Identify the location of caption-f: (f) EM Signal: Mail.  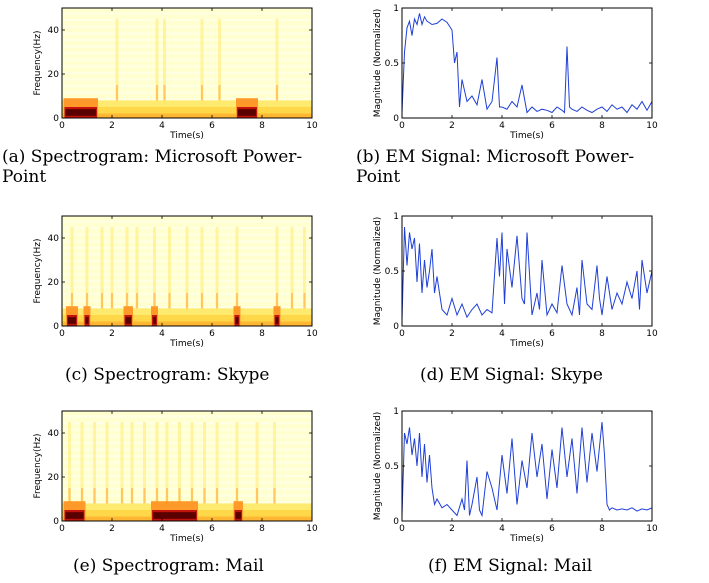
(510, 566).